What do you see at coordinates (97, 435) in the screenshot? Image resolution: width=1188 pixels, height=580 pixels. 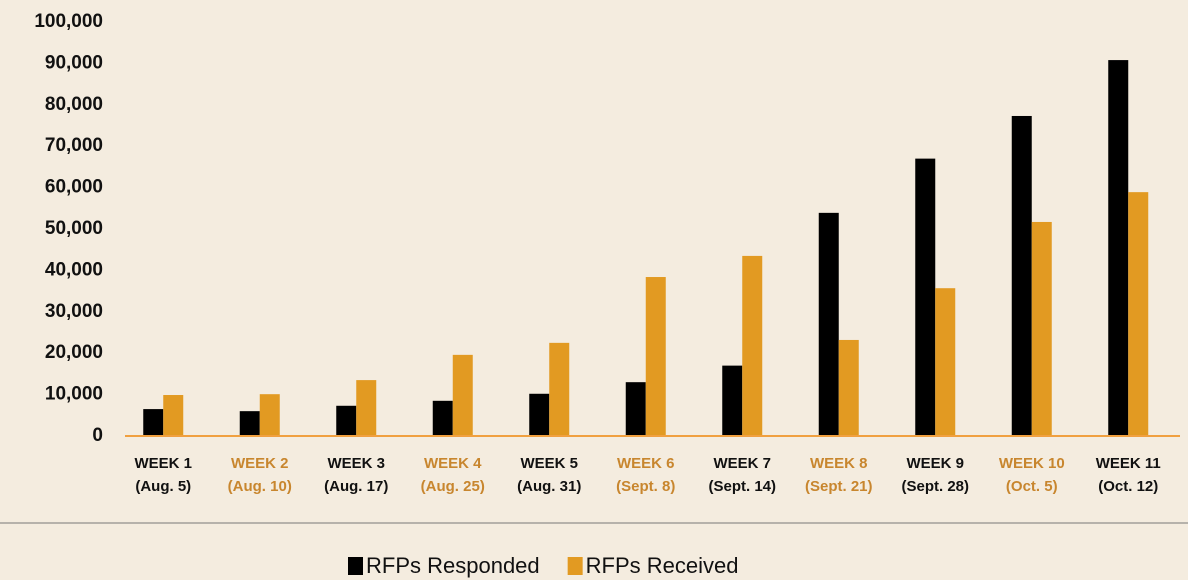 I see `y-tick-label: 0` at bounding box center [97, 435].